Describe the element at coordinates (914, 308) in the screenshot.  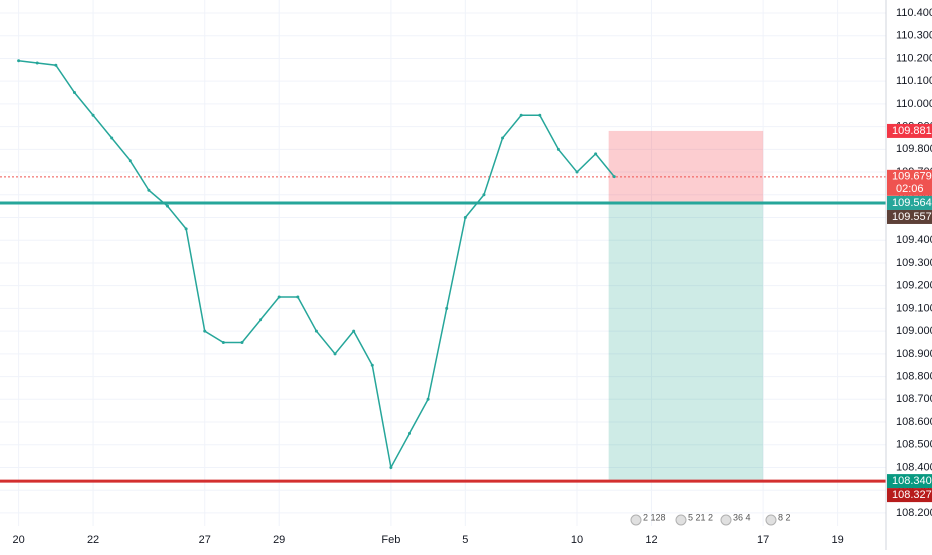
I see `y-tick-label: 109.100` at that location.